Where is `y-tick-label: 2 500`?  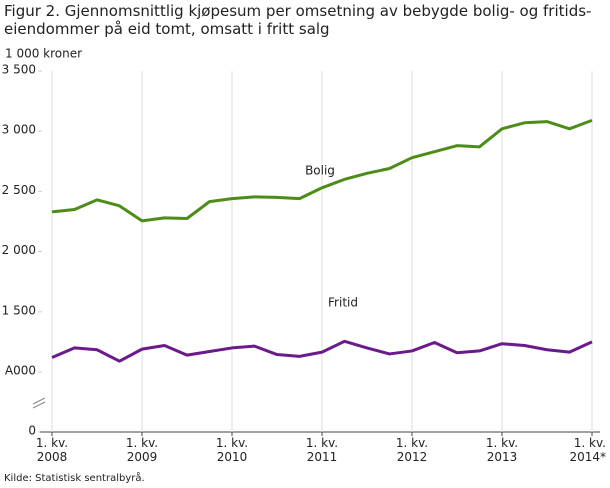 y-tick-label: 2 500 is located at coordinates (19, 190).